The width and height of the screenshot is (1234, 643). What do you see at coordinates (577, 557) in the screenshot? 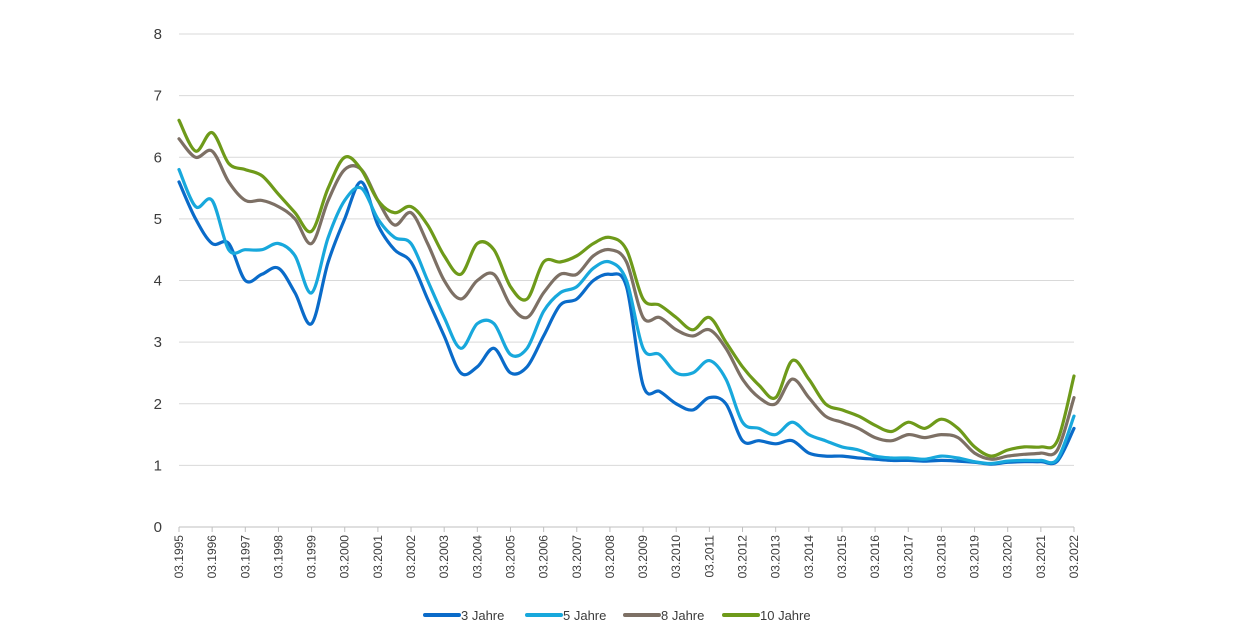
I see `x-tick-label: 03.2007` at bounding box center [577, 557].